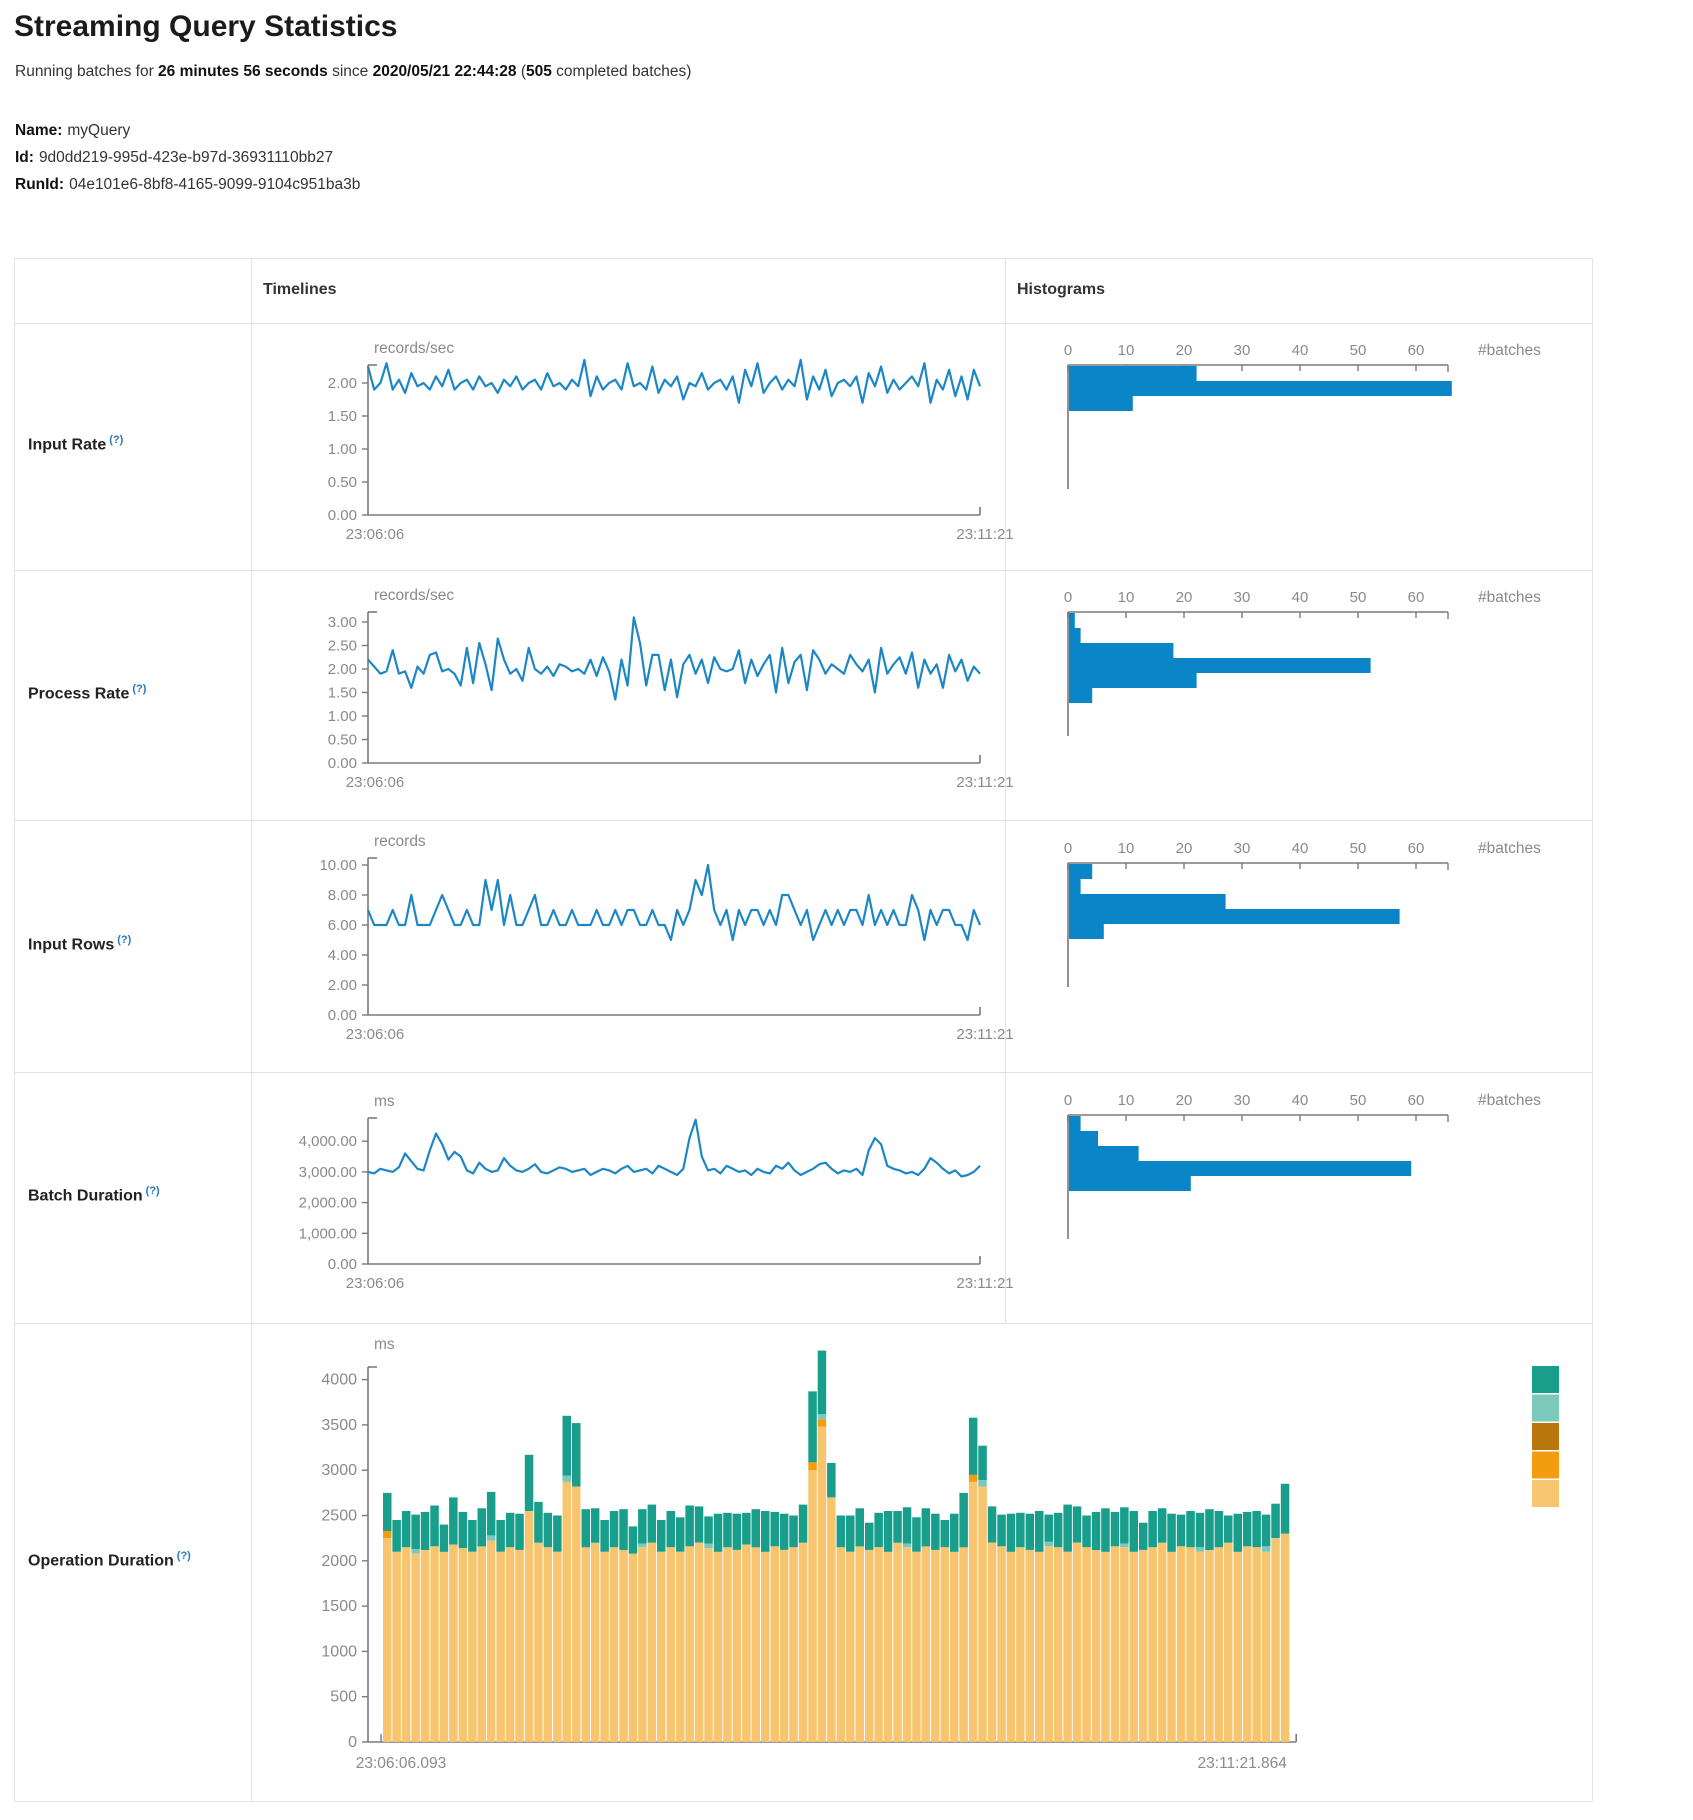 This screenshot has height=1820, width=1693. Describe the element at coordinates (803, 820) in the screenshot. I see `table-border-row2` at that location.